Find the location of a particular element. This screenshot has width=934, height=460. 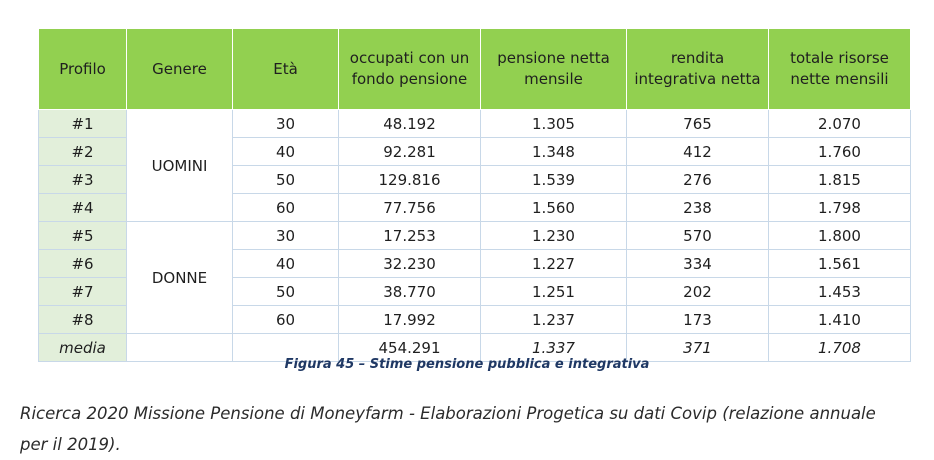

cell-totale: 1.815 is located at coordinates (839, 179).